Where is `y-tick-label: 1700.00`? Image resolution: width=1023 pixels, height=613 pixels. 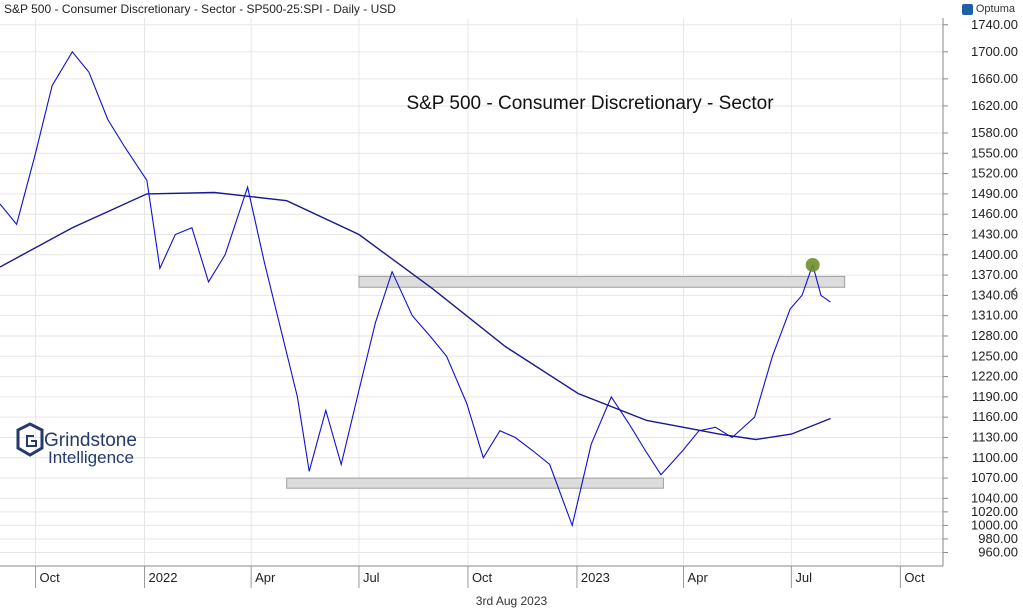 y-tick-label: 1700.00 is located at coordinates (994, 51).